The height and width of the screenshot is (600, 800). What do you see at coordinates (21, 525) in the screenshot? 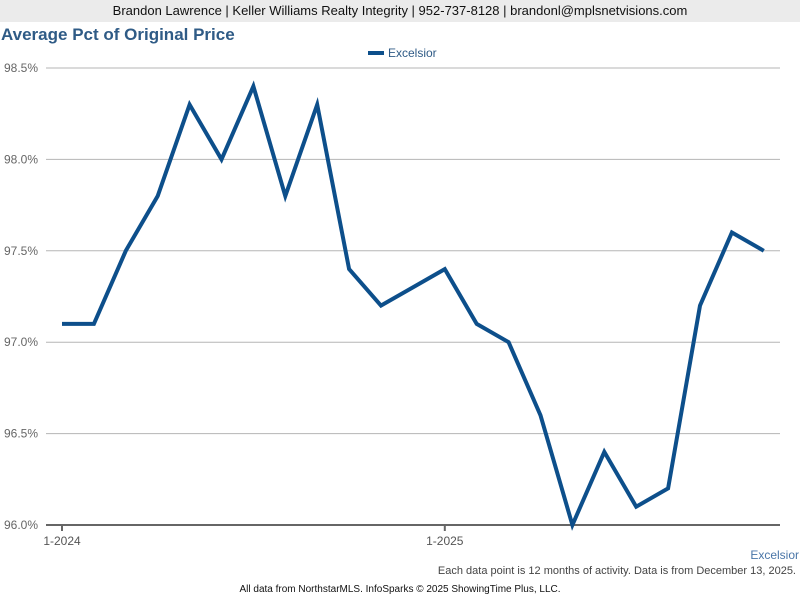
I see `y-tick-label: 96.0%` at bounding box center [21, 525].